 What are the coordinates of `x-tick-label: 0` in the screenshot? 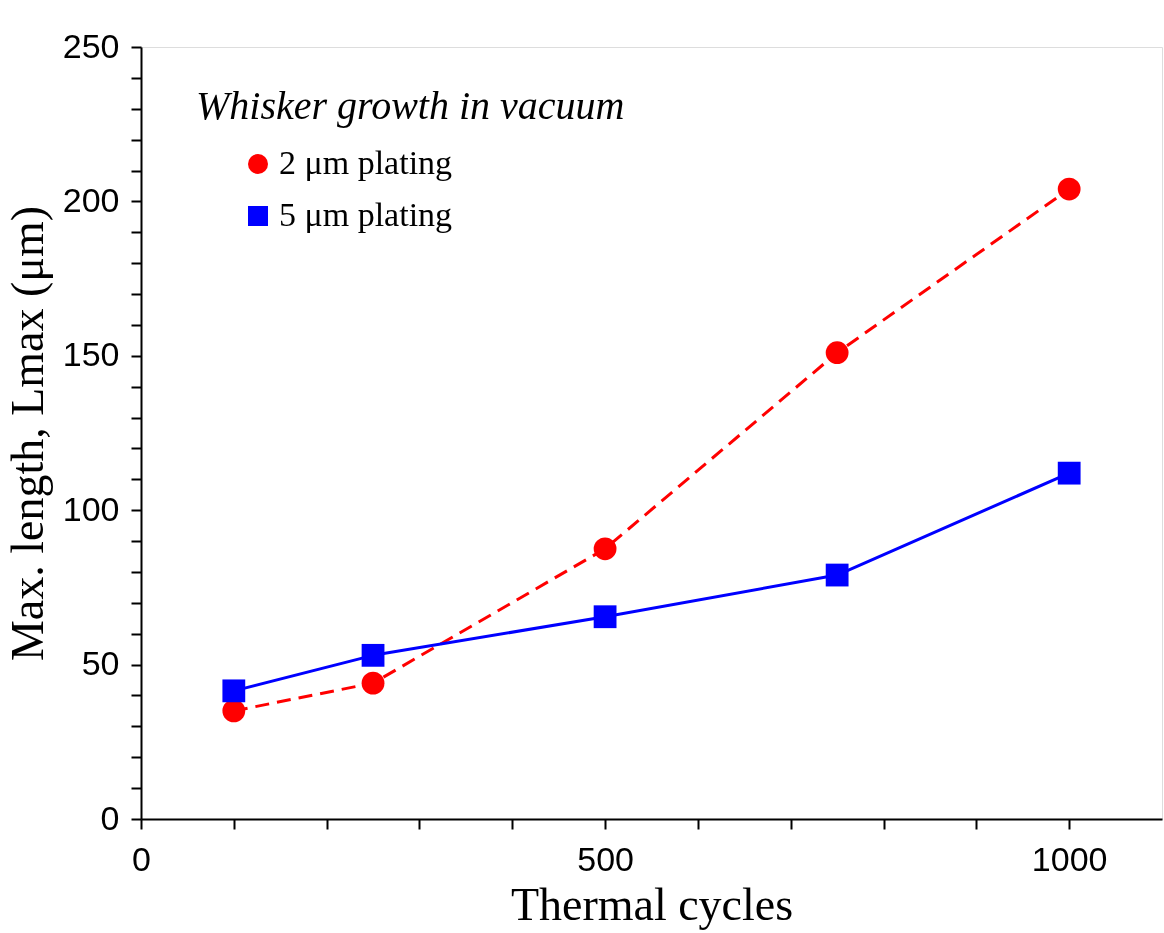 It's located at (141, 858).